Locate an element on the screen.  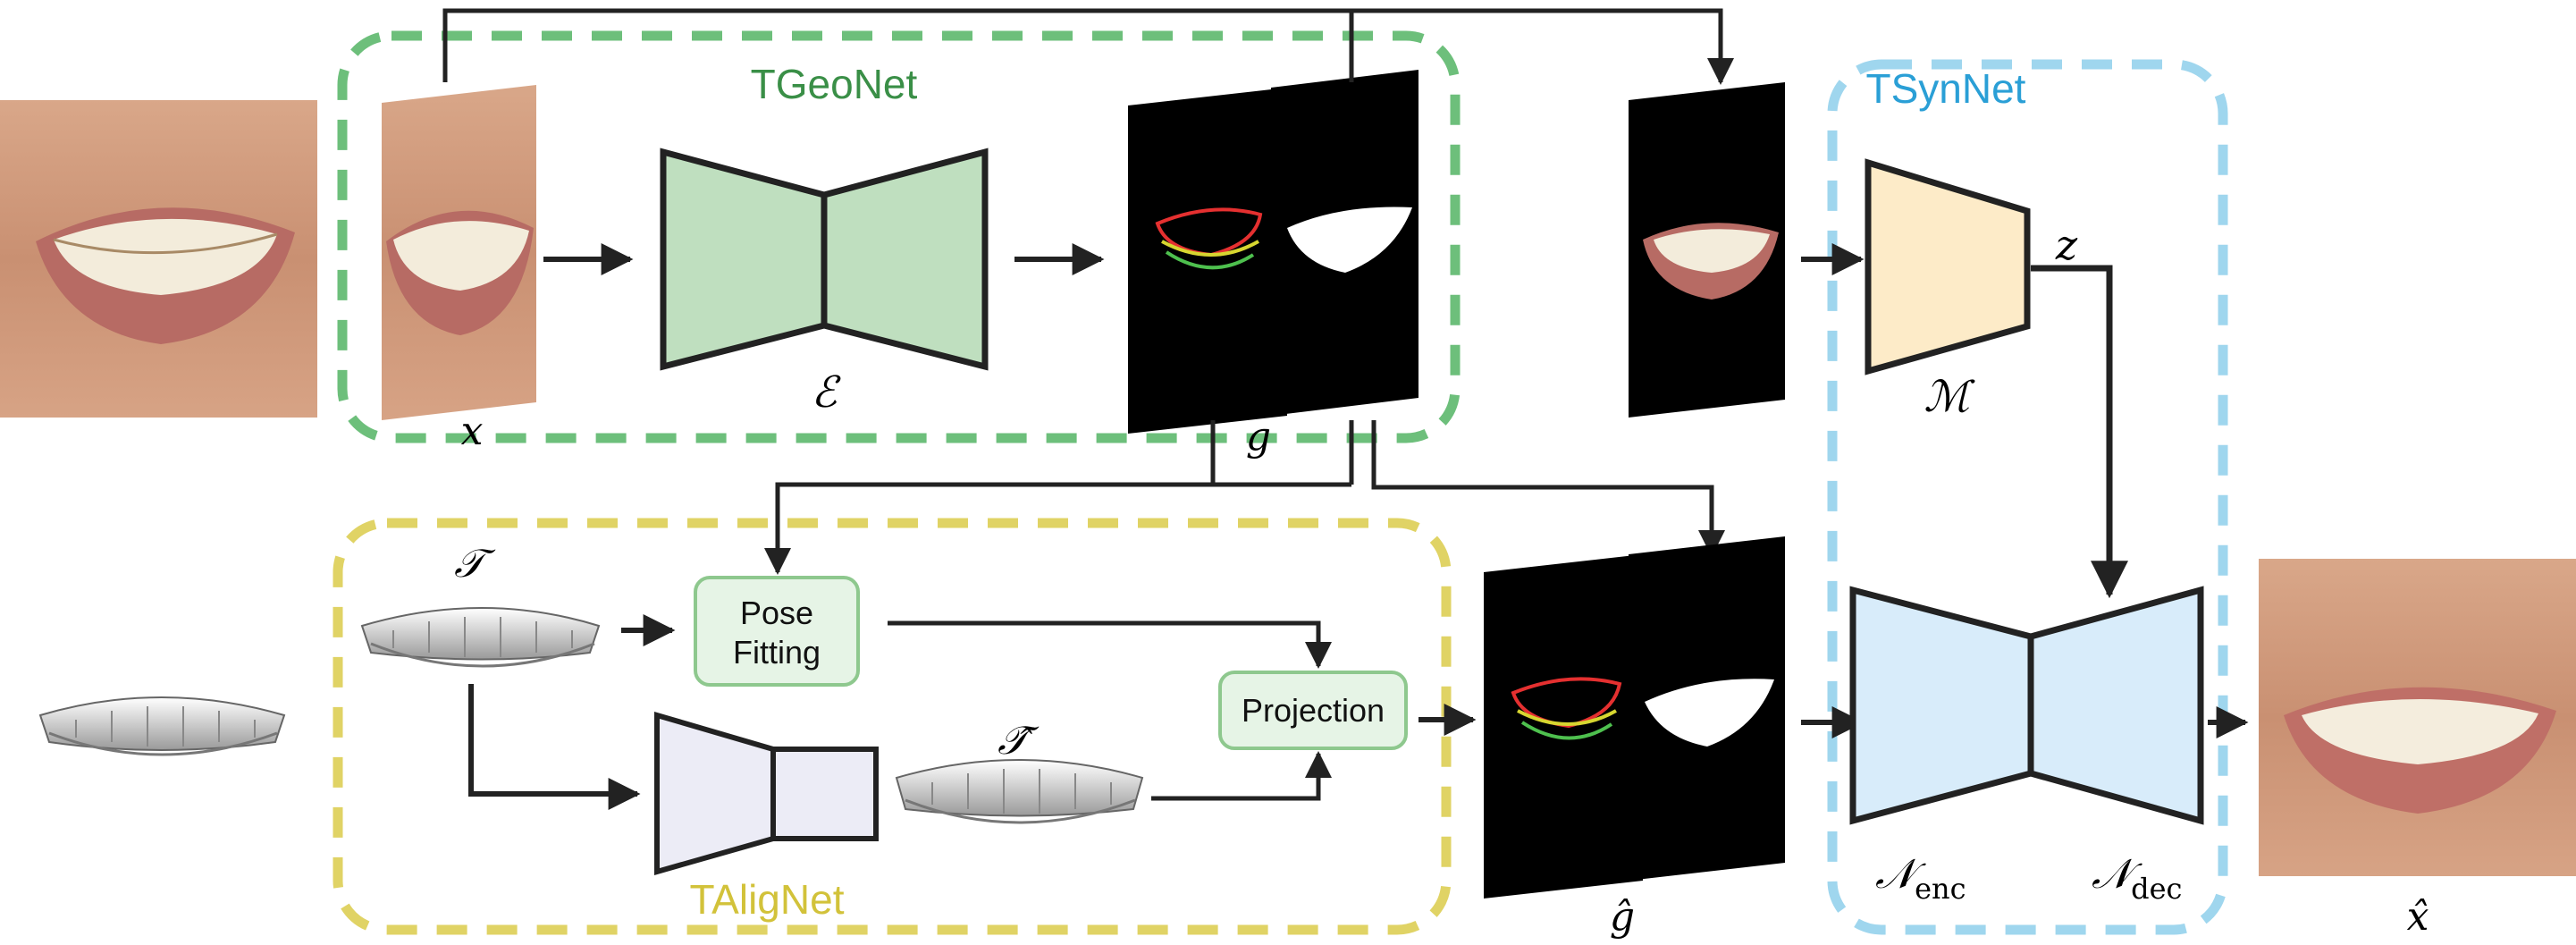
talignet-label: TAligNet is located at coordinates (768, 899).